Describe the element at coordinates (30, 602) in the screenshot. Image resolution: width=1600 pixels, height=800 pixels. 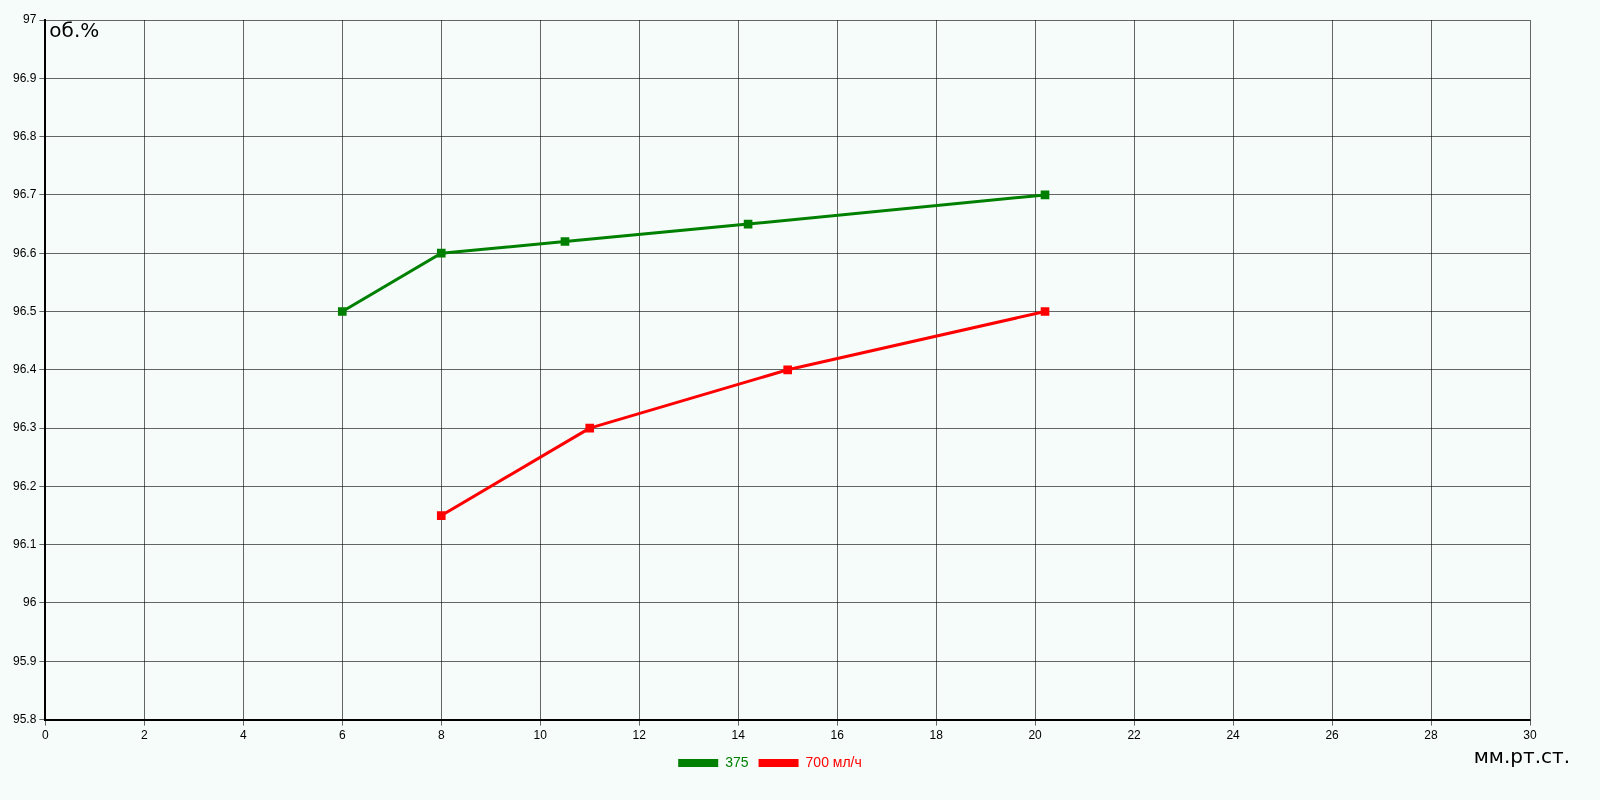
I see `y-tick-label: 96` at that location.